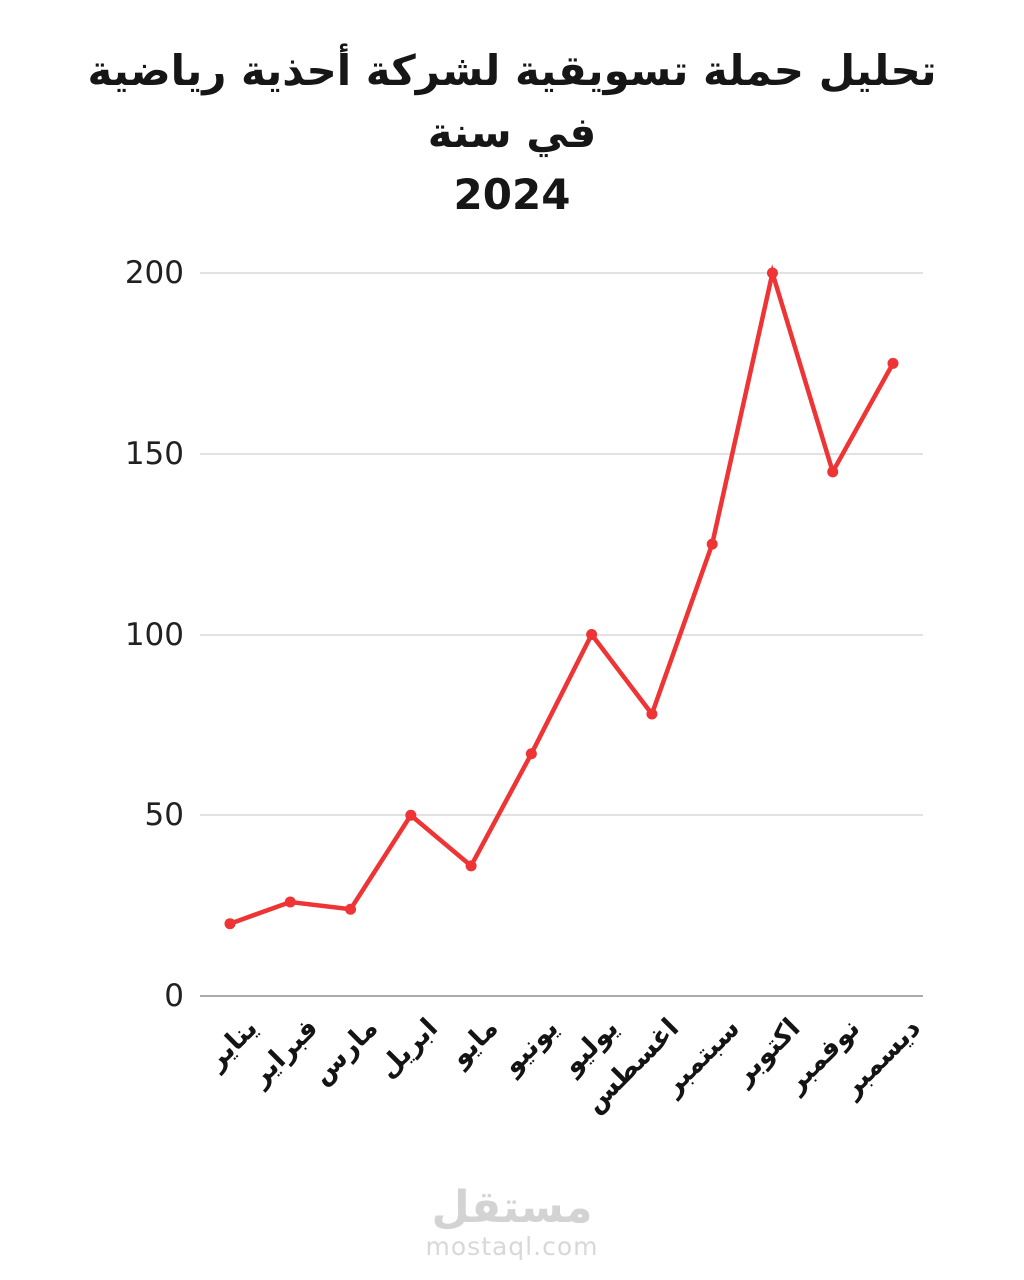  I want to click on y-axis-tick-label: 200, so click(154, 273).